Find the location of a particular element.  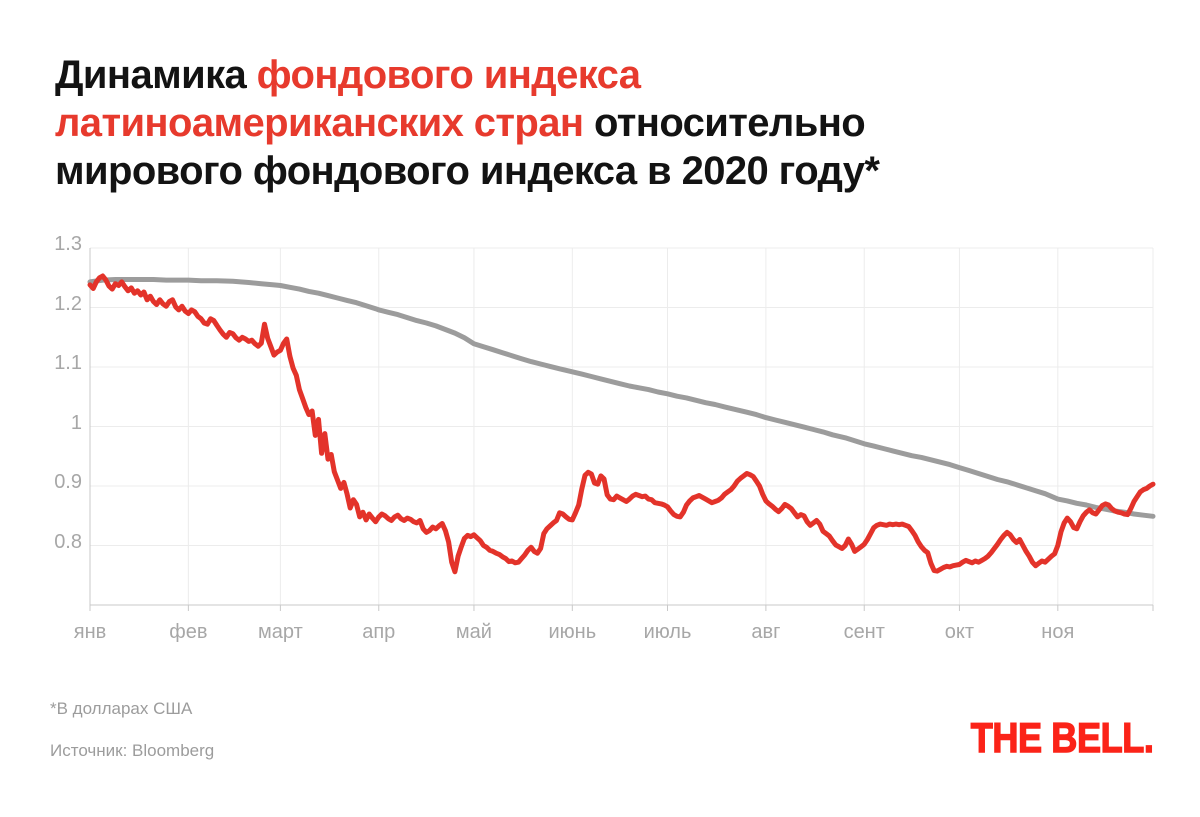

x-axis-label: июль is located at coordinates (667, 632).